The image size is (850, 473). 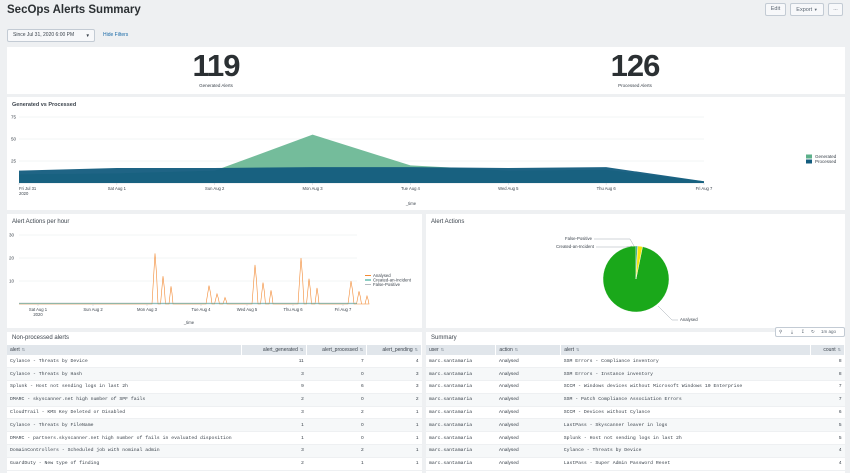 What do you see at coordinates (38, 309) in the screenshot?
I see `x-tick-label: Sat Aug 1` at bounding box center [38, 309].